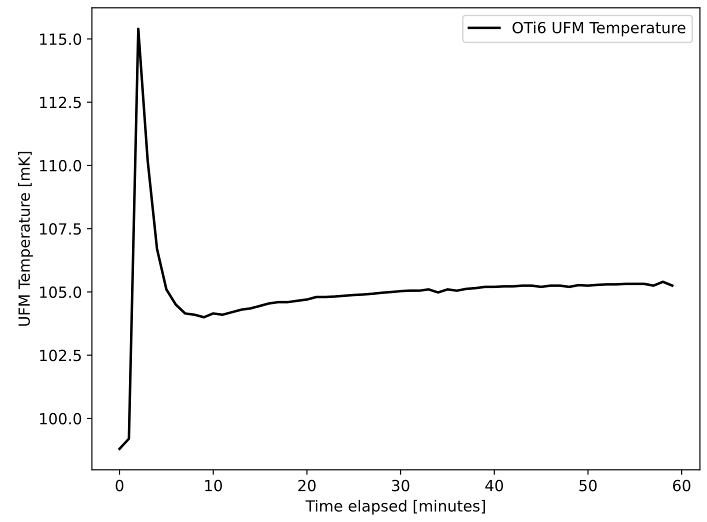 This screenshot has height=522, width=707. What do you see at coordinates (61, 39) in the screenshot?
I see `y-tick-label: 115.0` at bounding box center [61, 39].